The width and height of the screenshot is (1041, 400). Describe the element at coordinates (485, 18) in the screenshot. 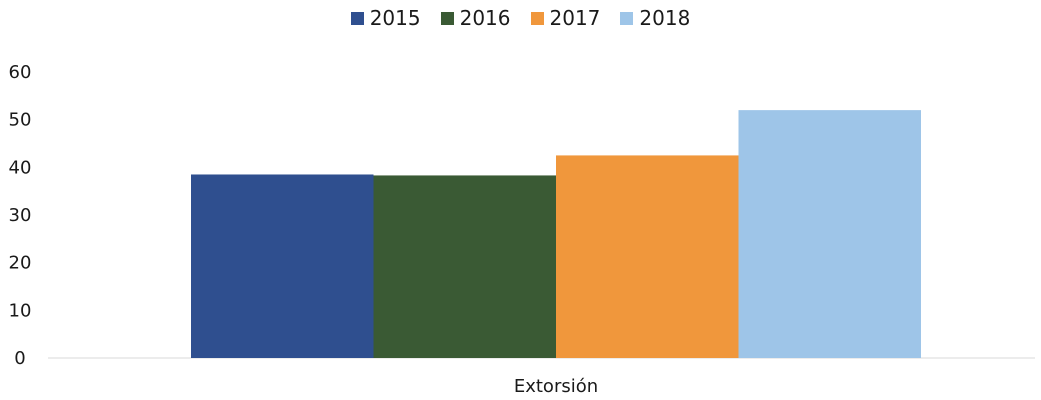

I see `legend-label-2016: 2016` at that location.